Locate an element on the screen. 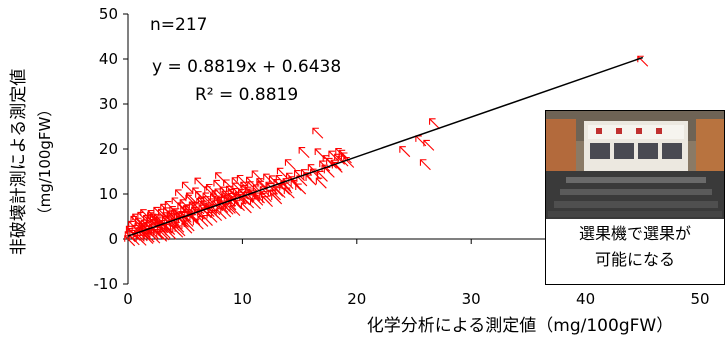  photo-caption-line-2: 可能になる is located at coordinates (634, 259).